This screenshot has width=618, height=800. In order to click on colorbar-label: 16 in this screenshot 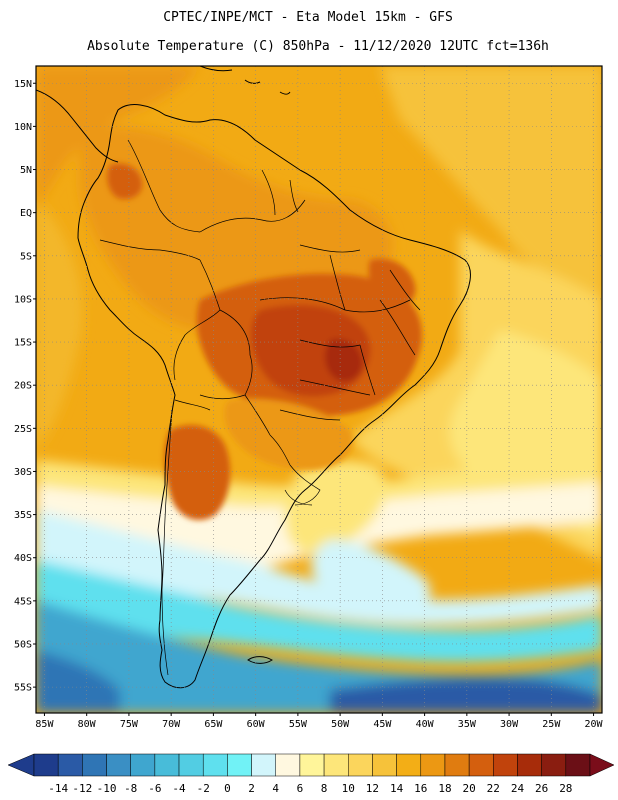, I will do `click(420, 788)`.